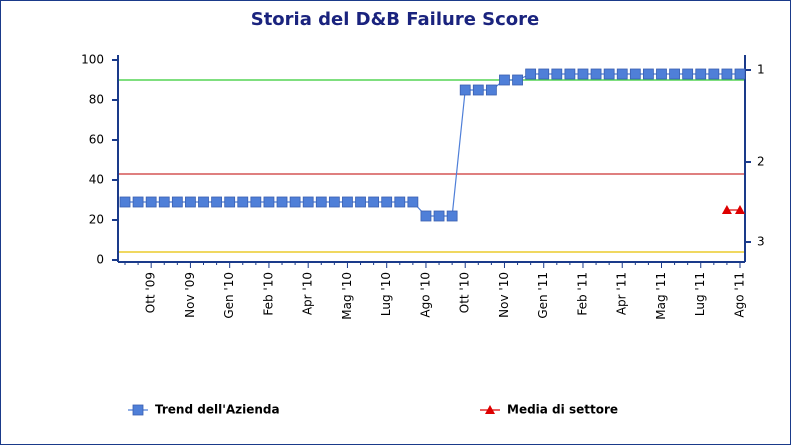 The width and height of the screenshot is (791, 445). I want to click on chart-title: Storia del D&B Failure Score, so click(395, 19).